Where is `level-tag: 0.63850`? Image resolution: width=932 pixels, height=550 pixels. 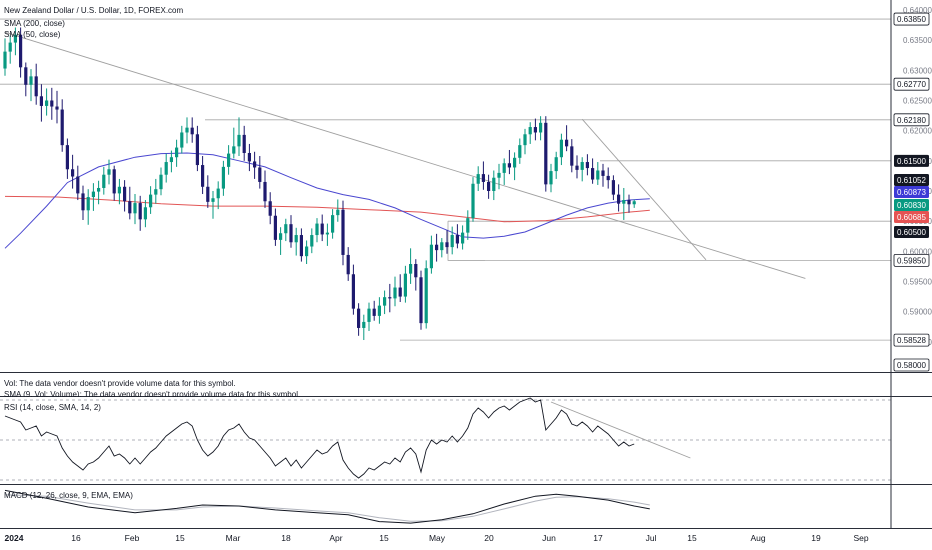 level-tag: 0.63850 is located at coordinates (911, 19).